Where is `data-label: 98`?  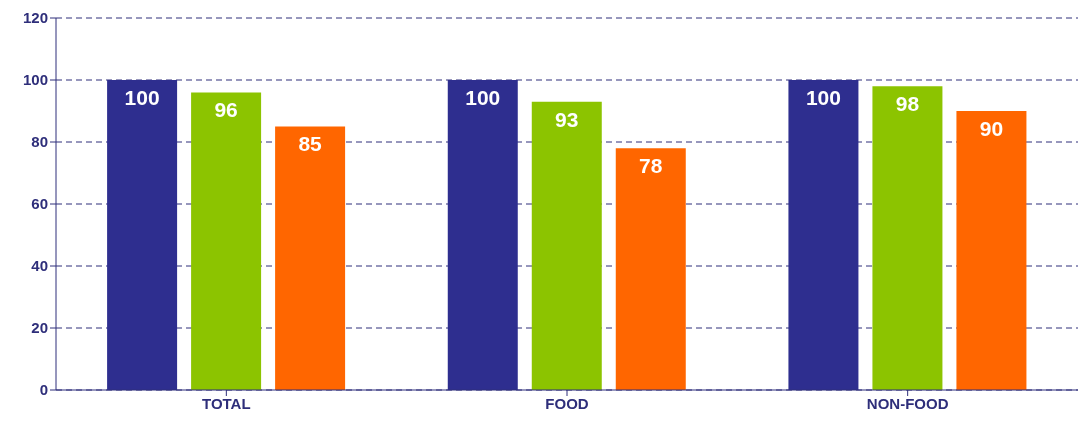 data-label: 98 is located at coordinates (907, 104).